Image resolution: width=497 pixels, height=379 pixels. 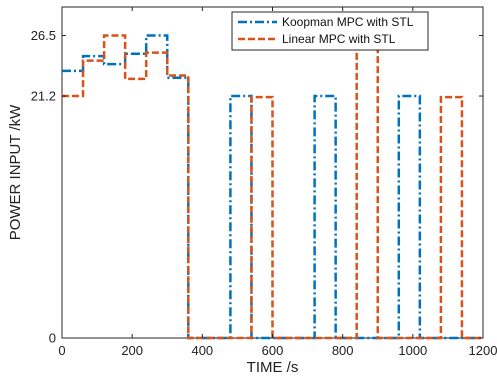 What do you see at coordinates (339, 39) in the screenshot?
I see `legend-label-linear: Linear MPC with STL` at bounding box center [339, 39].